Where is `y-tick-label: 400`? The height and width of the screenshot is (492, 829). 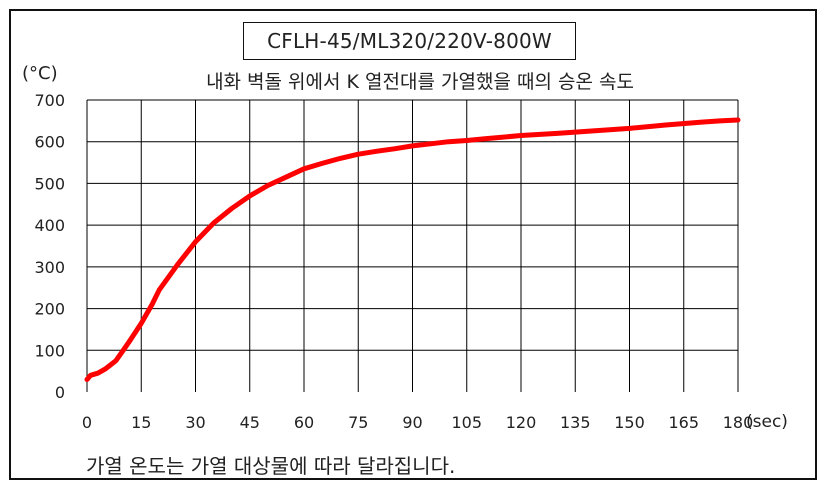 y-tick-label: 400 is located at coordinates (49, 225).